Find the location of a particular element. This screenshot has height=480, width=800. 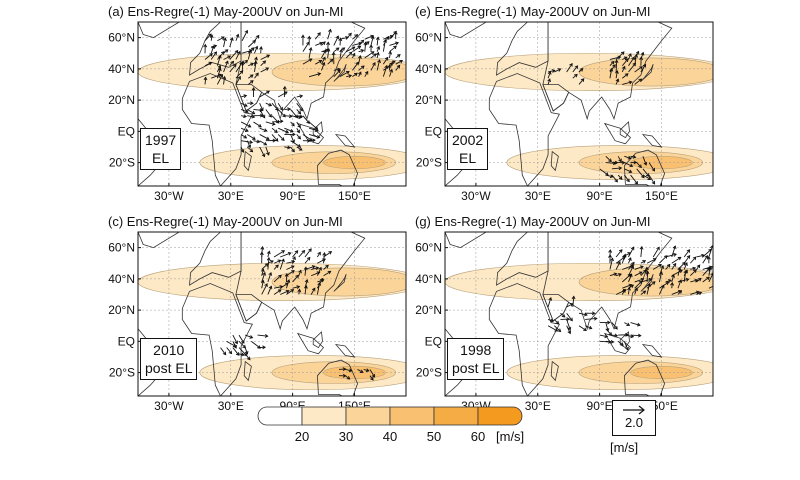

colorbar-segment is located at coordinates (280, 416).